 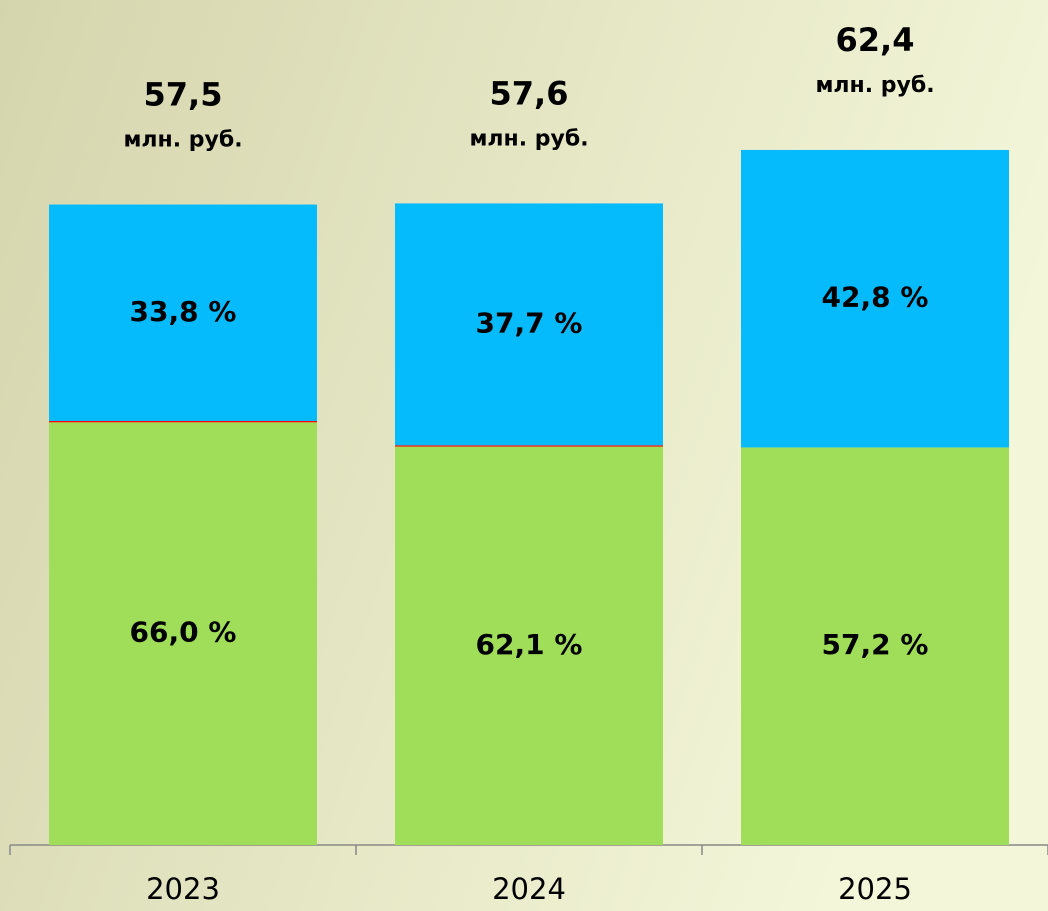 I want to click on total-label: 57,5, so click(x=183, y=95).